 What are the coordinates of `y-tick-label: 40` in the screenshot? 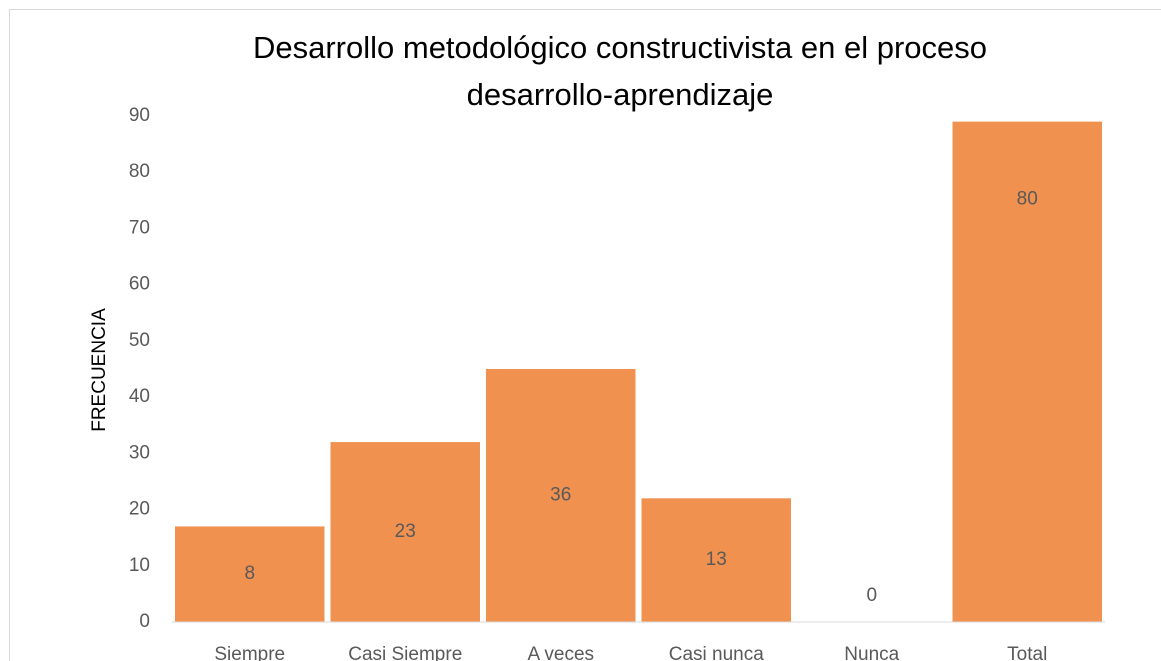 It's located at (139, 396).